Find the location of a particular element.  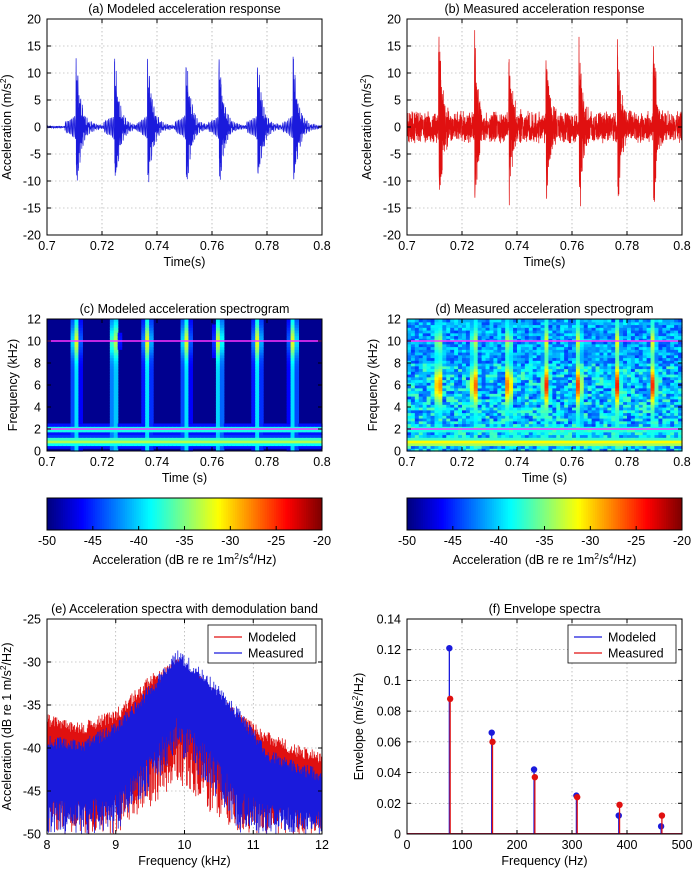

y-tick-label: -15 is located at coordinates (392, 209).